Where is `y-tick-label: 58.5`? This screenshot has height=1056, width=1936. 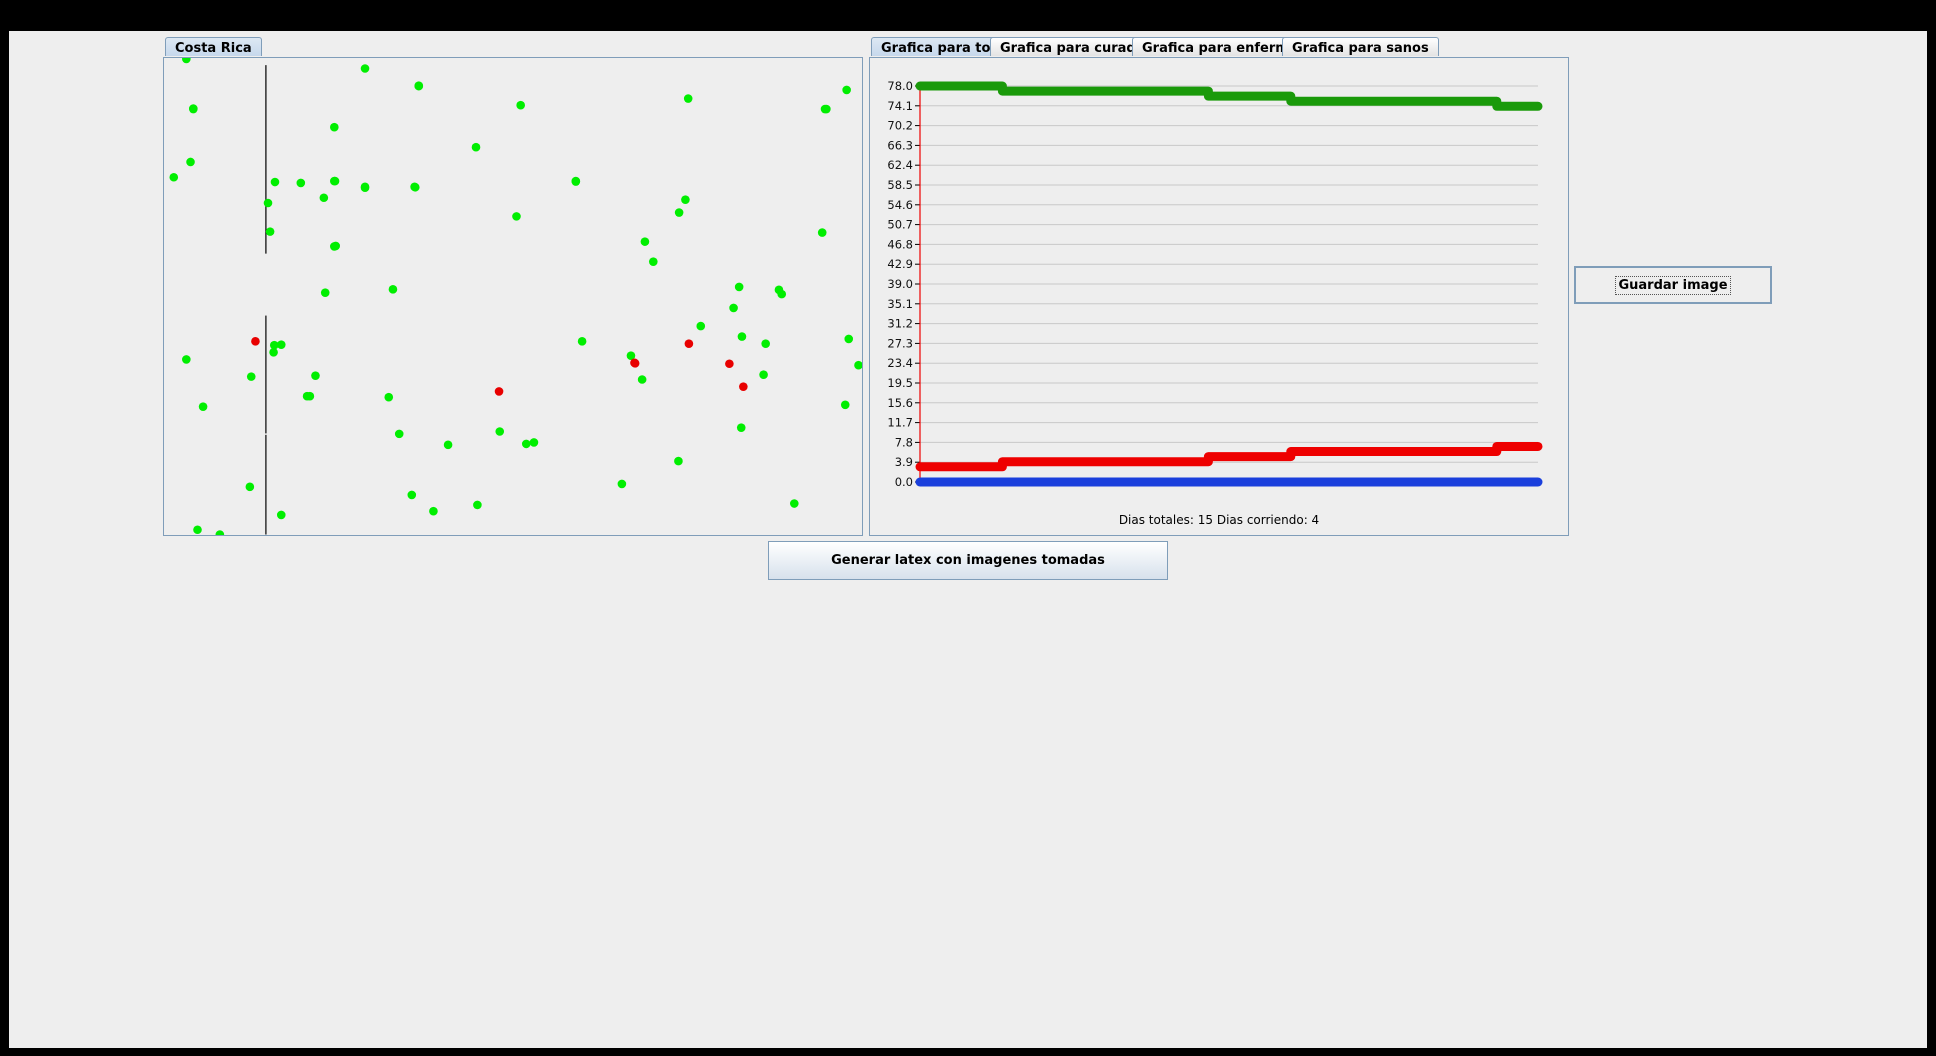 y-tick-label: 58.5 is located at coordinates (900, 185).